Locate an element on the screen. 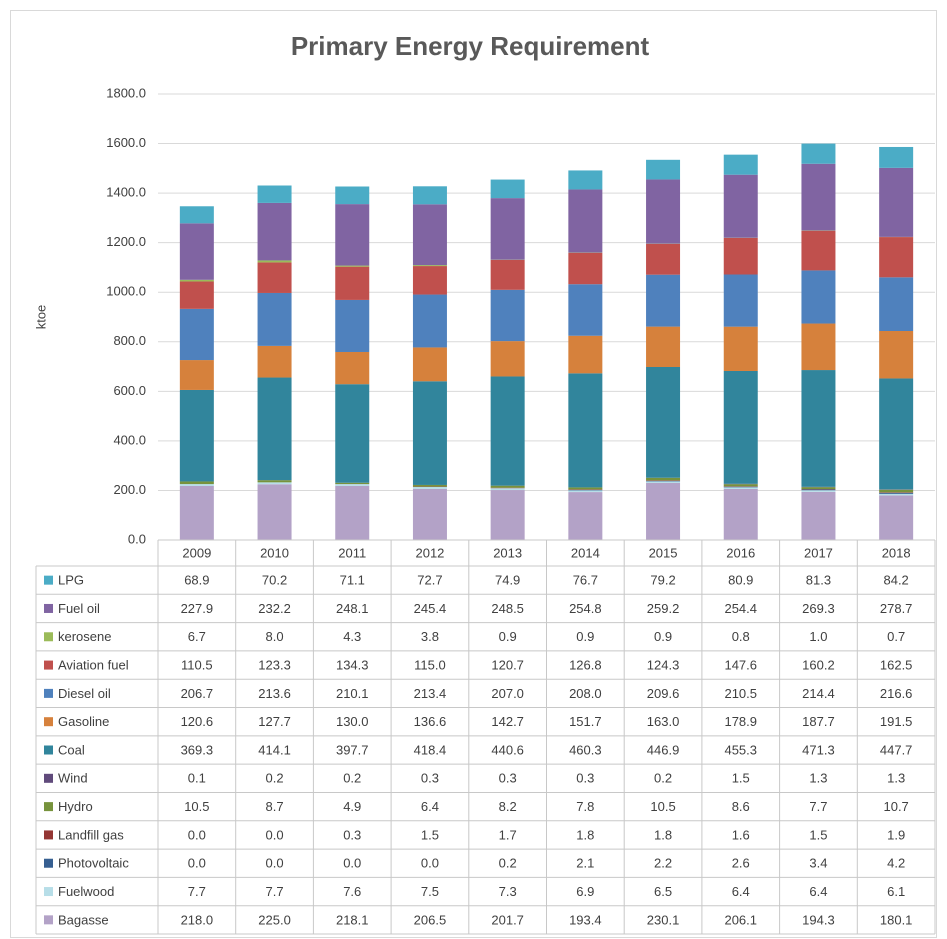 The width and height of the screenshot is (947, 939). table-cell: 6.1 is located at coordinates (896, 891).